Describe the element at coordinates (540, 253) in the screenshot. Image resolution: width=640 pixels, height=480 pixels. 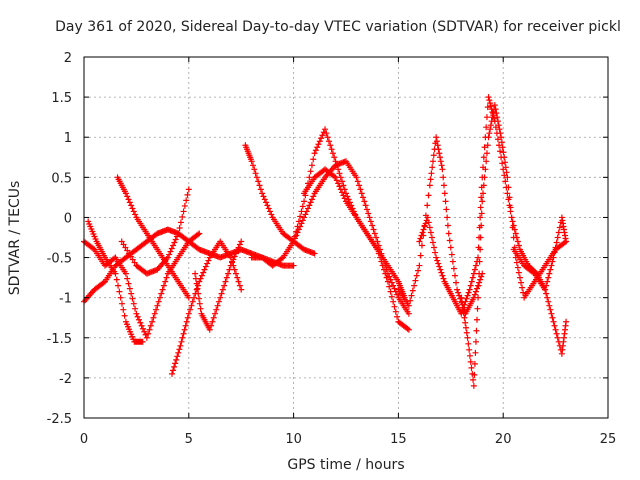
I see `series-sat-o` at that location.